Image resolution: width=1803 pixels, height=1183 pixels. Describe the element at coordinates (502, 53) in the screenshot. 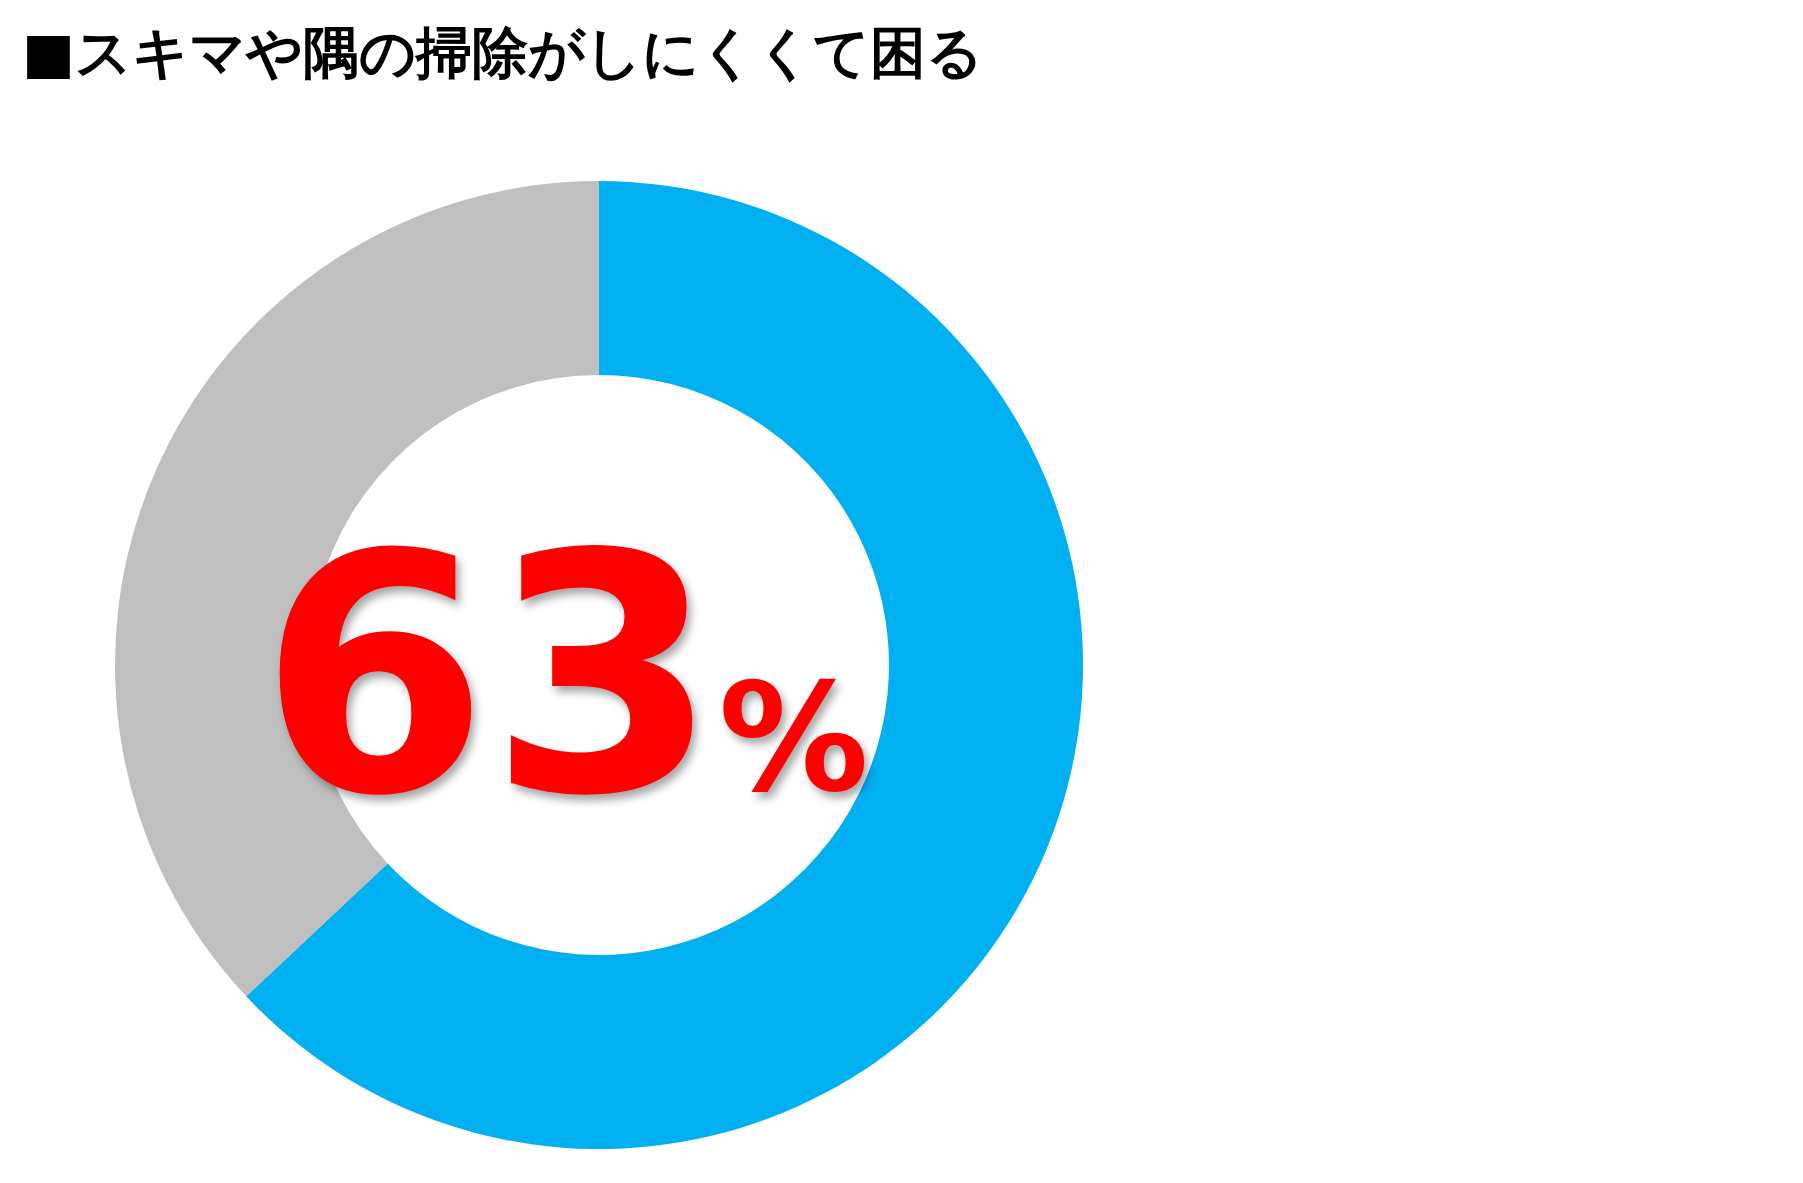

I see `chart-title: ■スキマや隅の掃除がしにくくて困る` at that location.